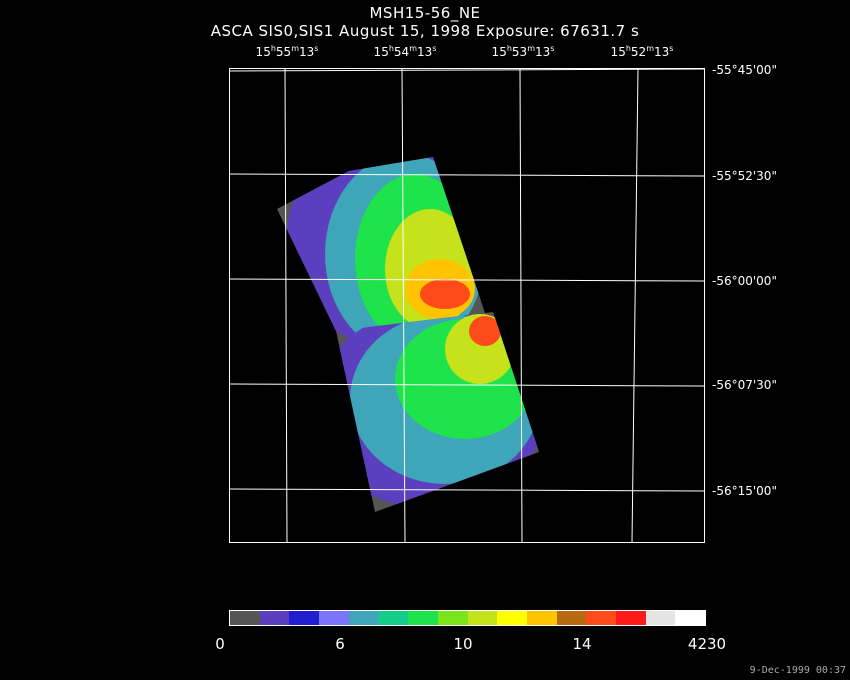 The height and width of the screenshot is (680, 850). I want to click on image-title: MSH15-56_NE, so click(425, 13).